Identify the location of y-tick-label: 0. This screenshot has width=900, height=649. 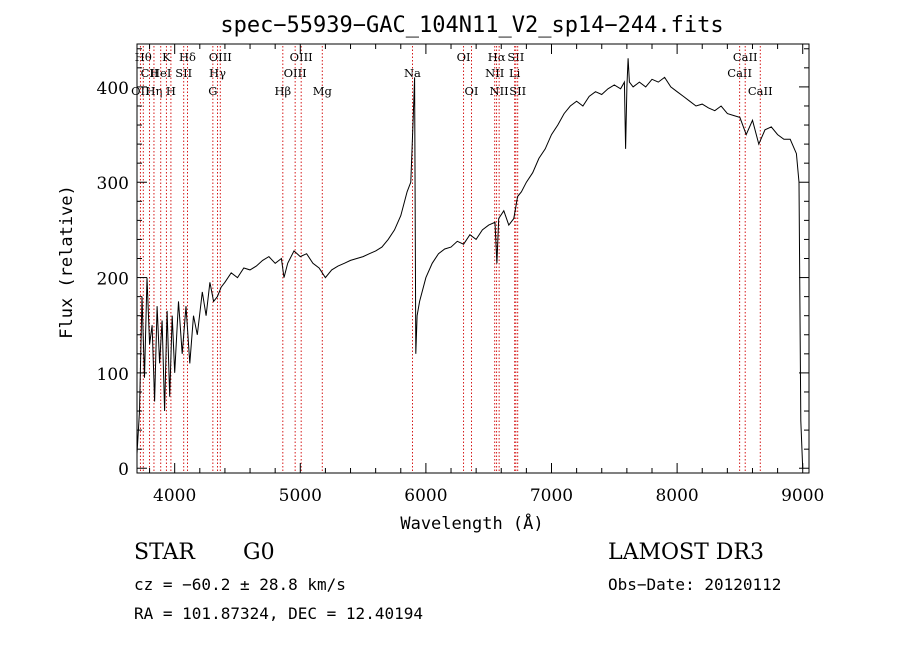
(123, 470).